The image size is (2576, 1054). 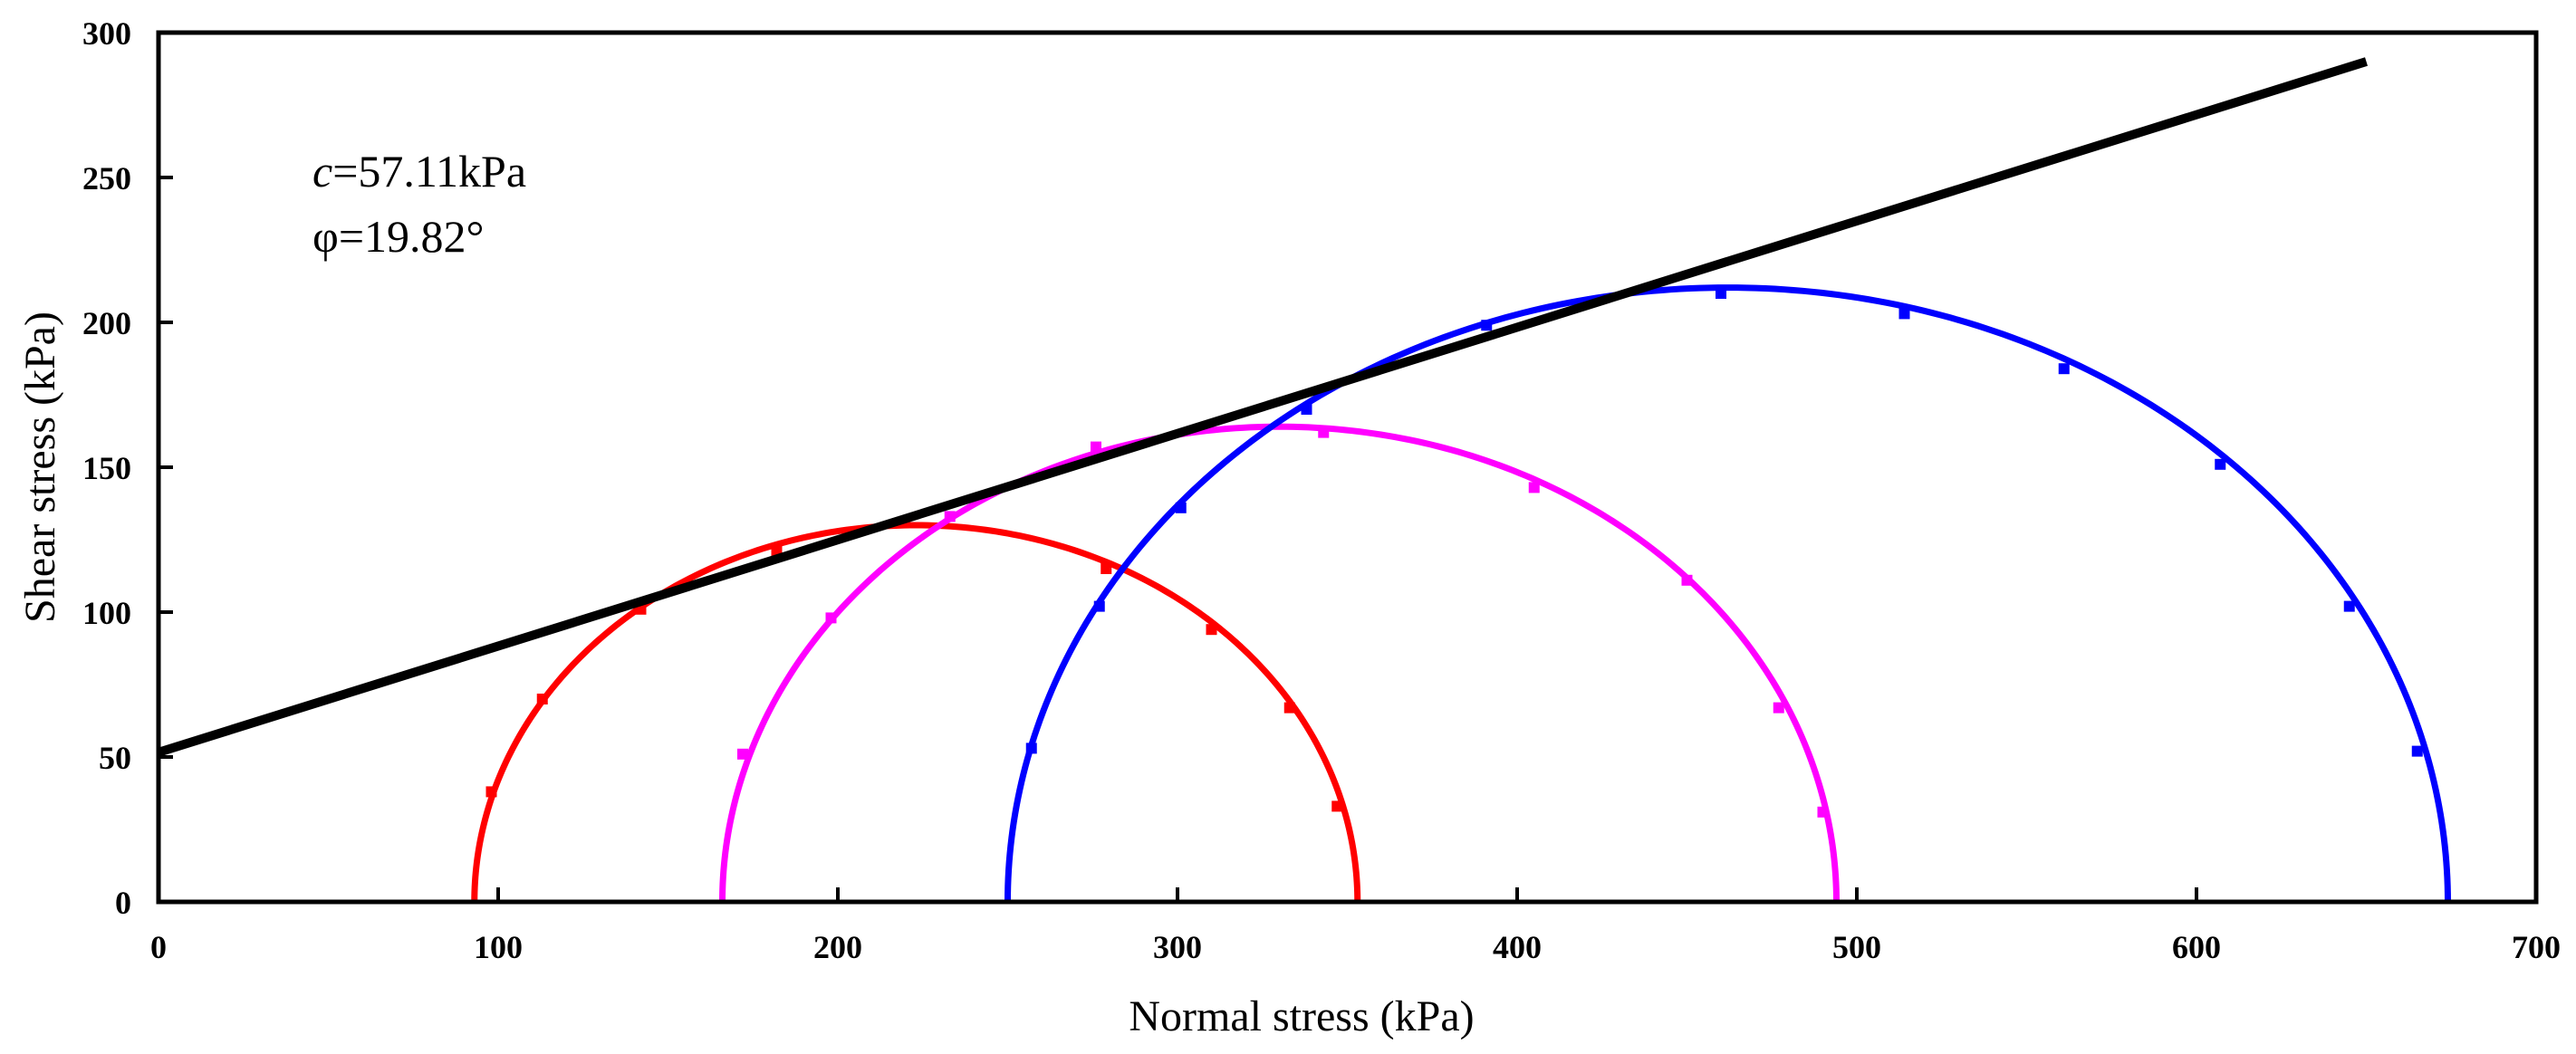 I want to click on y-tick-label-300: 300, so click(x=106, y=33).